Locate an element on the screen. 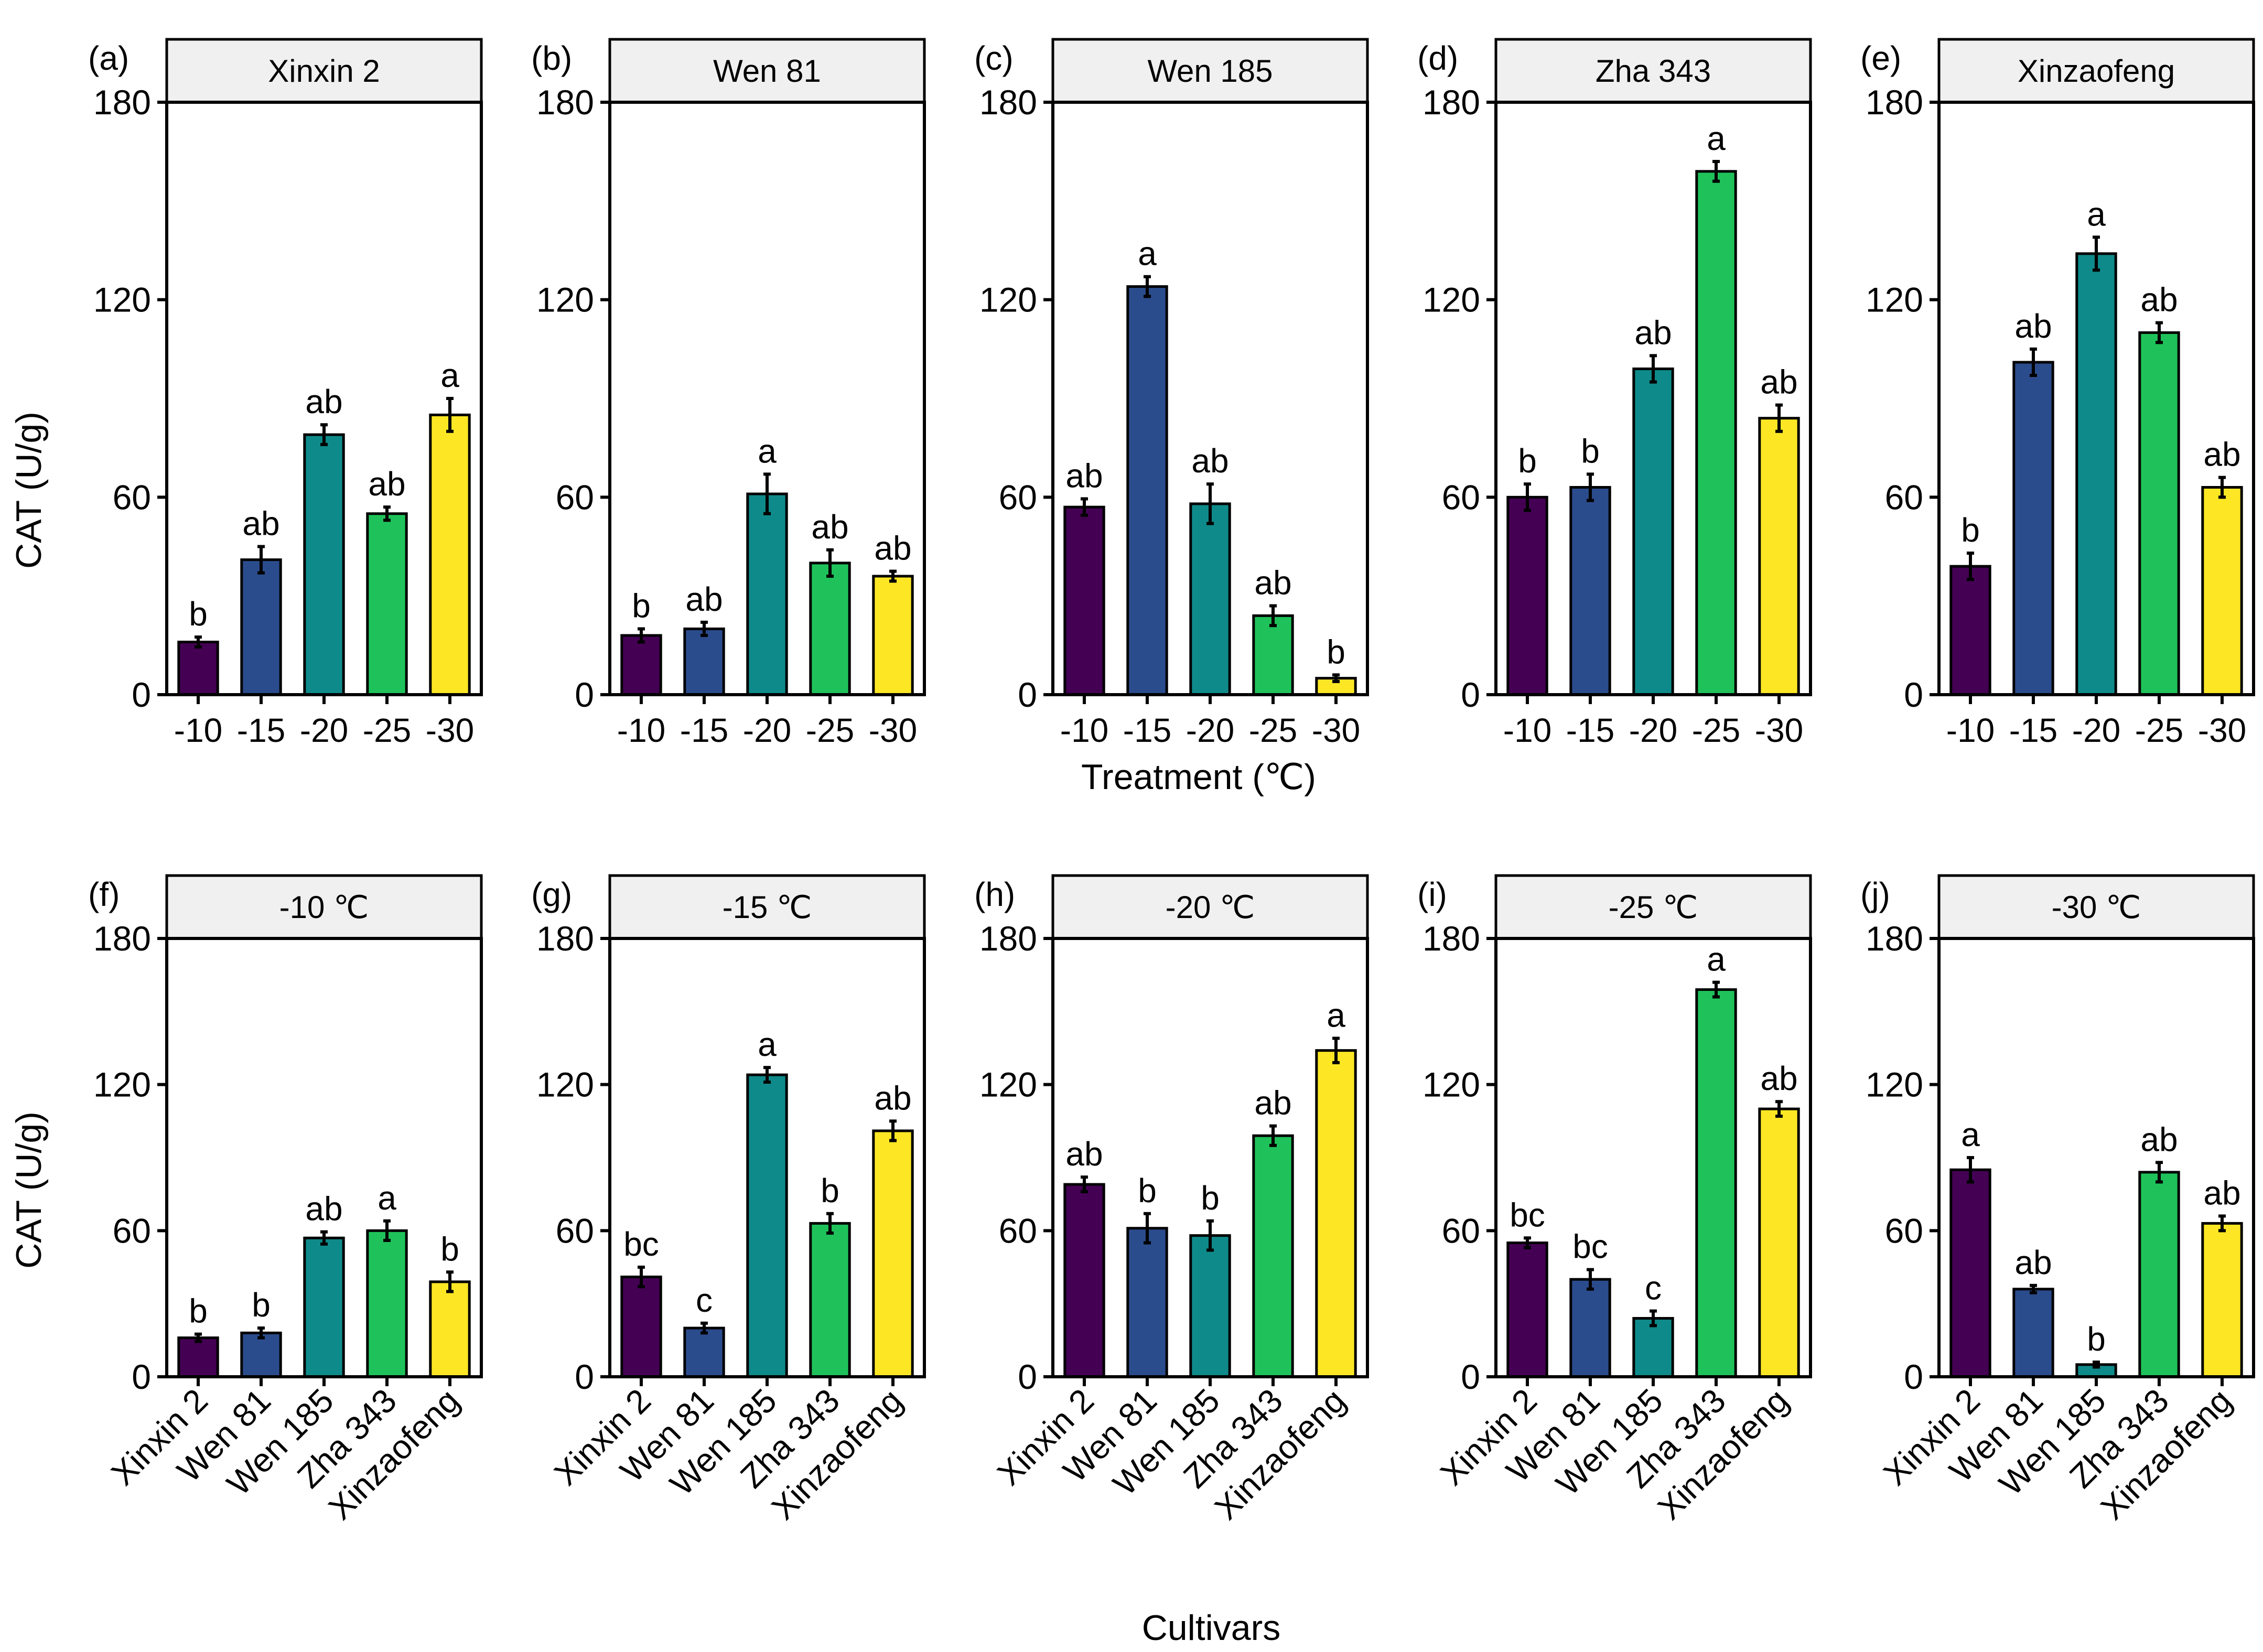 Image resolution: width=2263 pixels, height=1652 pixels. panel-e-xtick-label-1: -10 is located at coordinates (1970, 730).